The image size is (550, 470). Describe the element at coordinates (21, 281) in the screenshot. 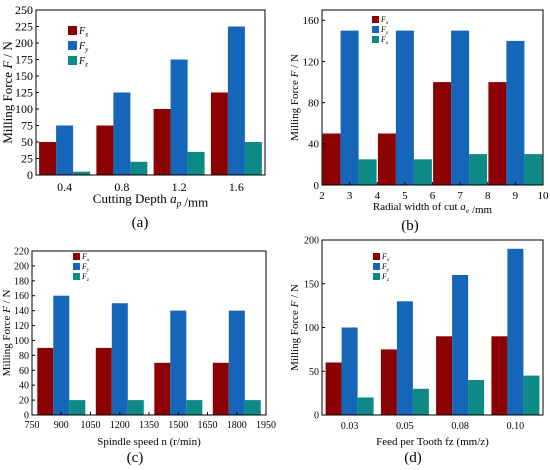

I see `y-tick-label: 180` at that location.